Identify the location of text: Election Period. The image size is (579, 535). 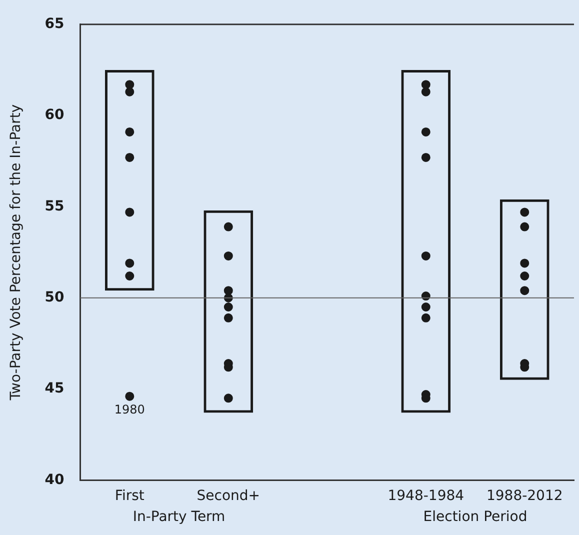
(475, 516).